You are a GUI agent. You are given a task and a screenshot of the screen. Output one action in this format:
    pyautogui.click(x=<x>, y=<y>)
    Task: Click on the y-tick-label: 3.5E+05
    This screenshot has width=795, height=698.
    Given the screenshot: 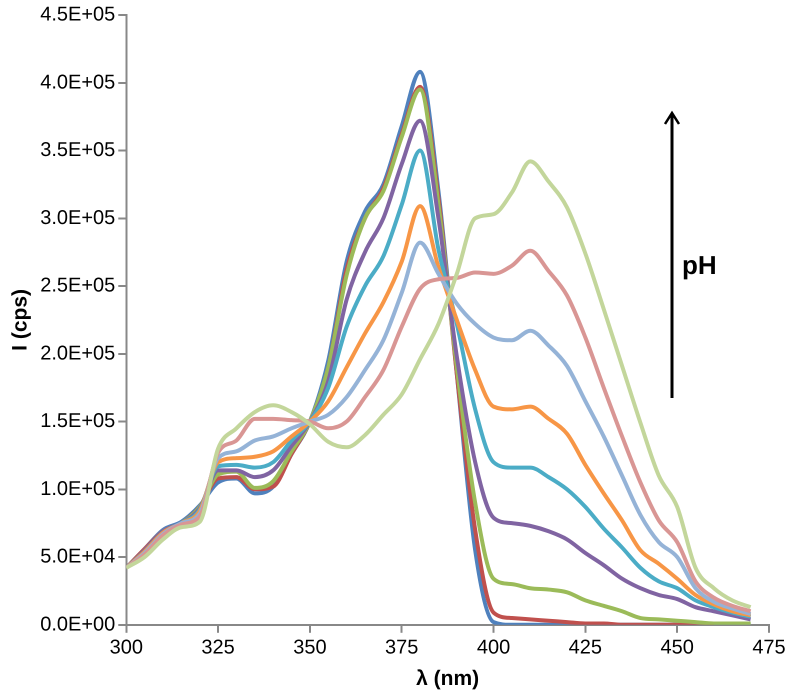 What is the action you would take?
    pyautogui.click(x=78, y=150)
    